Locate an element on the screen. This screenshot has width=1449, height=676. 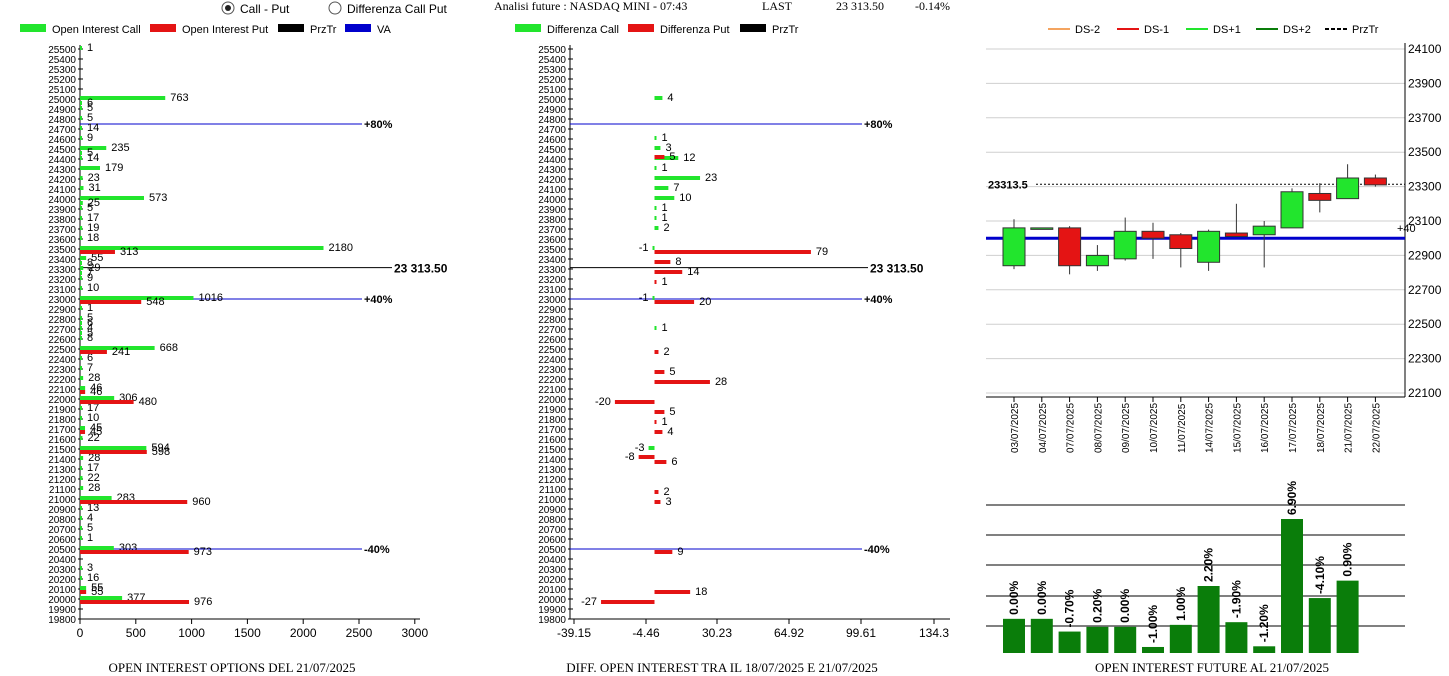
y-tick-label: 22000 is located at coordinates (552, 400).